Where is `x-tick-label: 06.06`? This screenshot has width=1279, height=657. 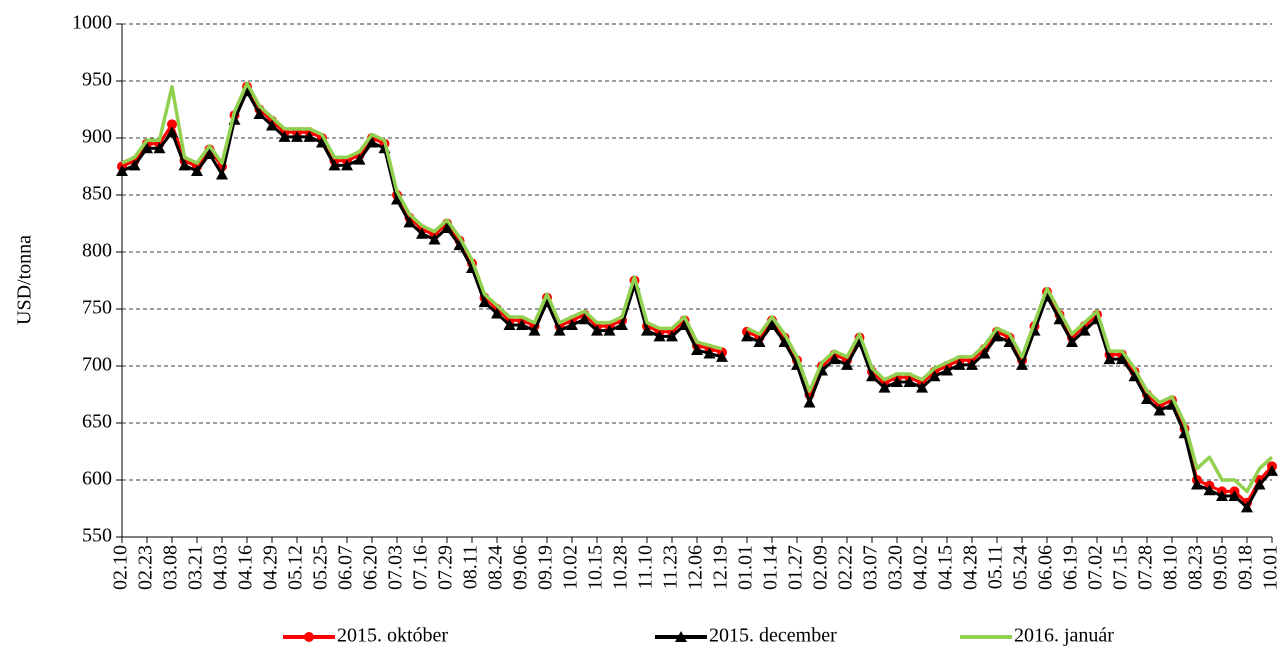
x-tick-label: 06.06 is located at coordinates (1046, 567).